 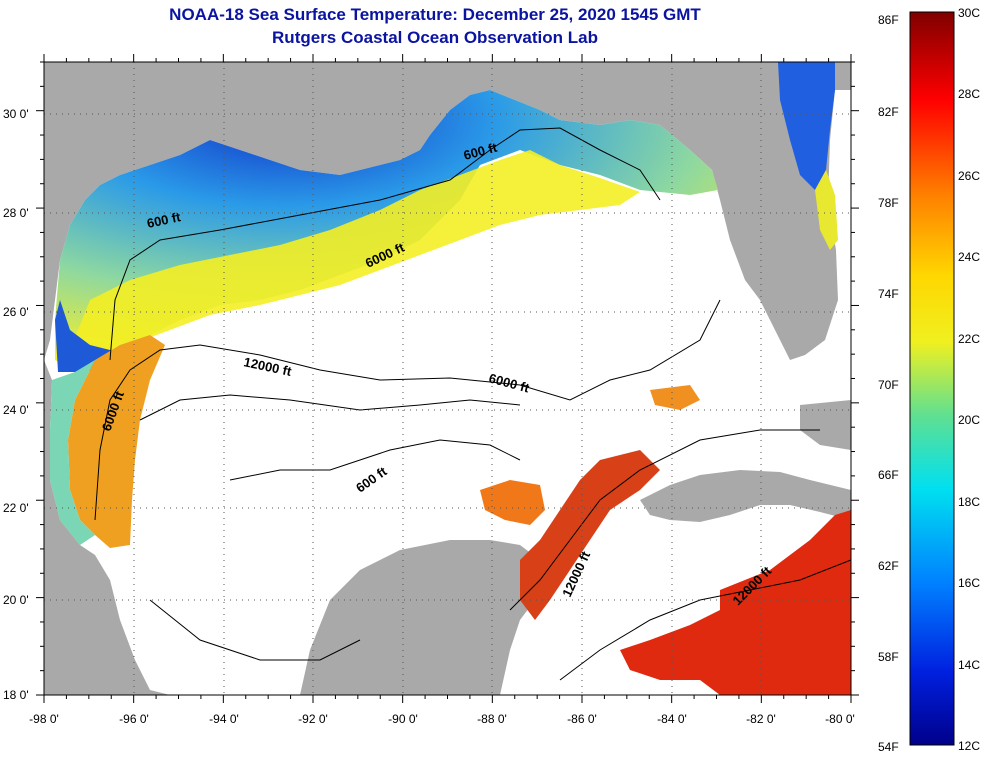 What do you see at coordinates (134, 719) in the screenshot?
I see `x-tick-label: -96 0'` at bounding box center [134, 719].